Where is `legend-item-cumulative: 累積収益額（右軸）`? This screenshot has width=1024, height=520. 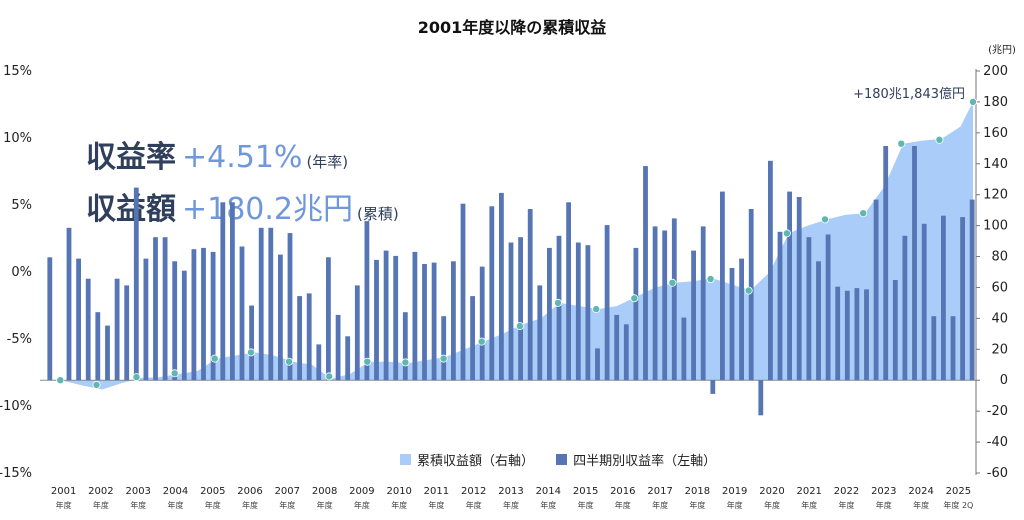 legend-item-cumulative: 累積収益額（右軸） is located at coordinates (467, 459).